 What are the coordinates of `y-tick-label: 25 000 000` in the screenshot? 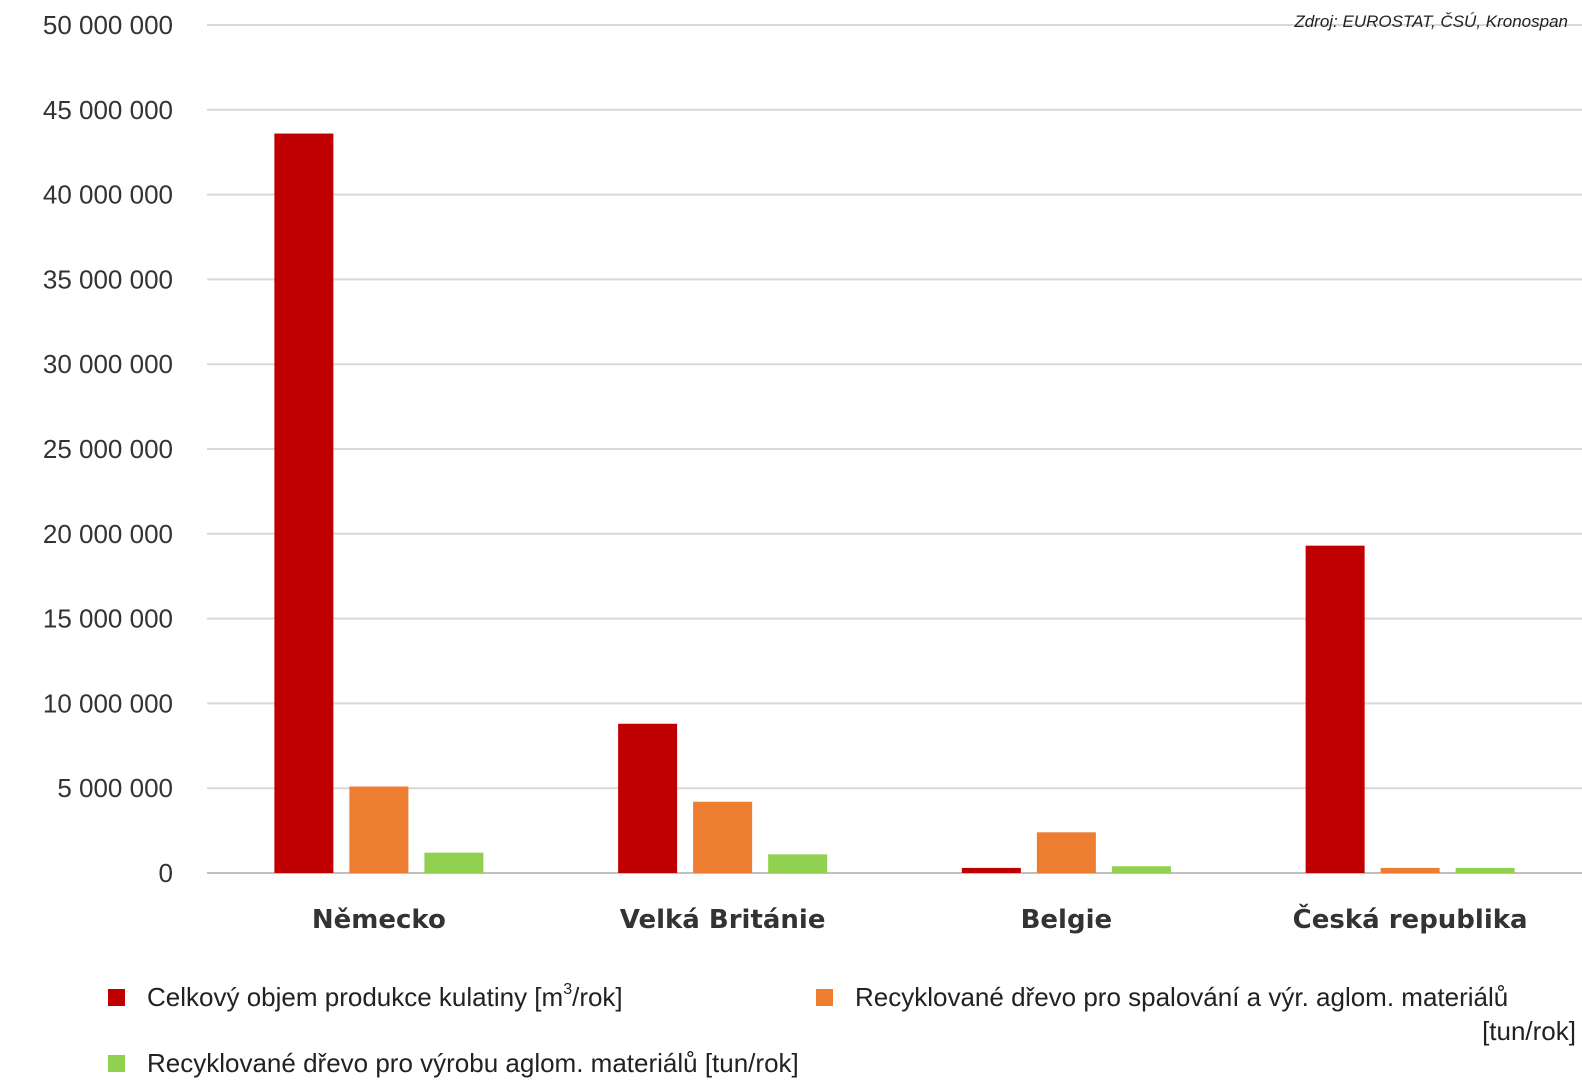 It's located at (108, 449).